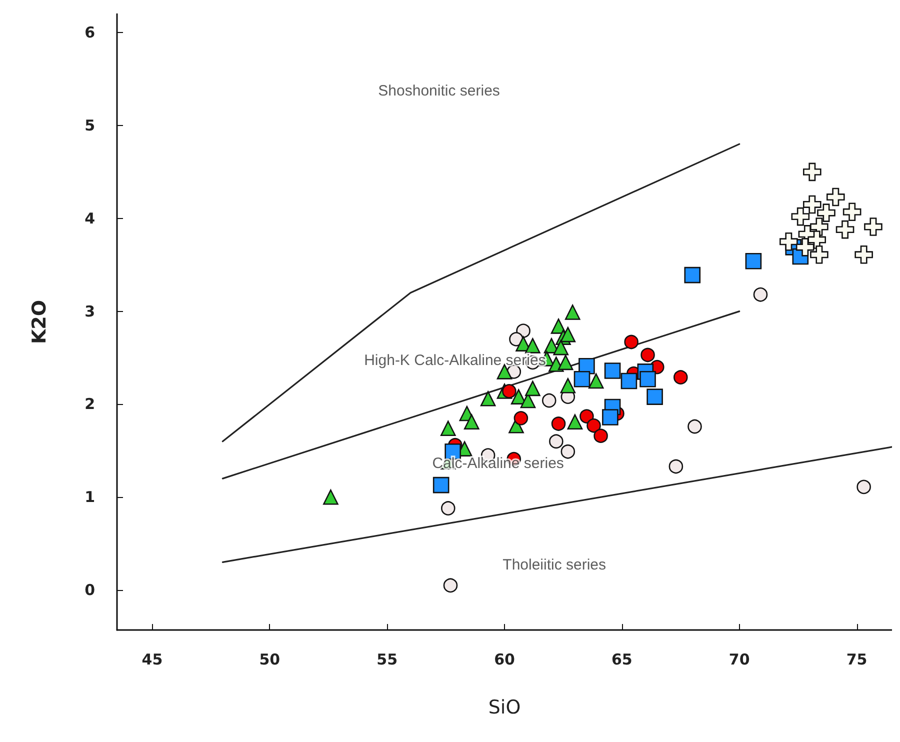 Image resolution: width=900 pixels, height=742 pixels. Describe the element at coordinates (504, 707) in the screenshot. I see `x-axis-title: SiO` at that location.